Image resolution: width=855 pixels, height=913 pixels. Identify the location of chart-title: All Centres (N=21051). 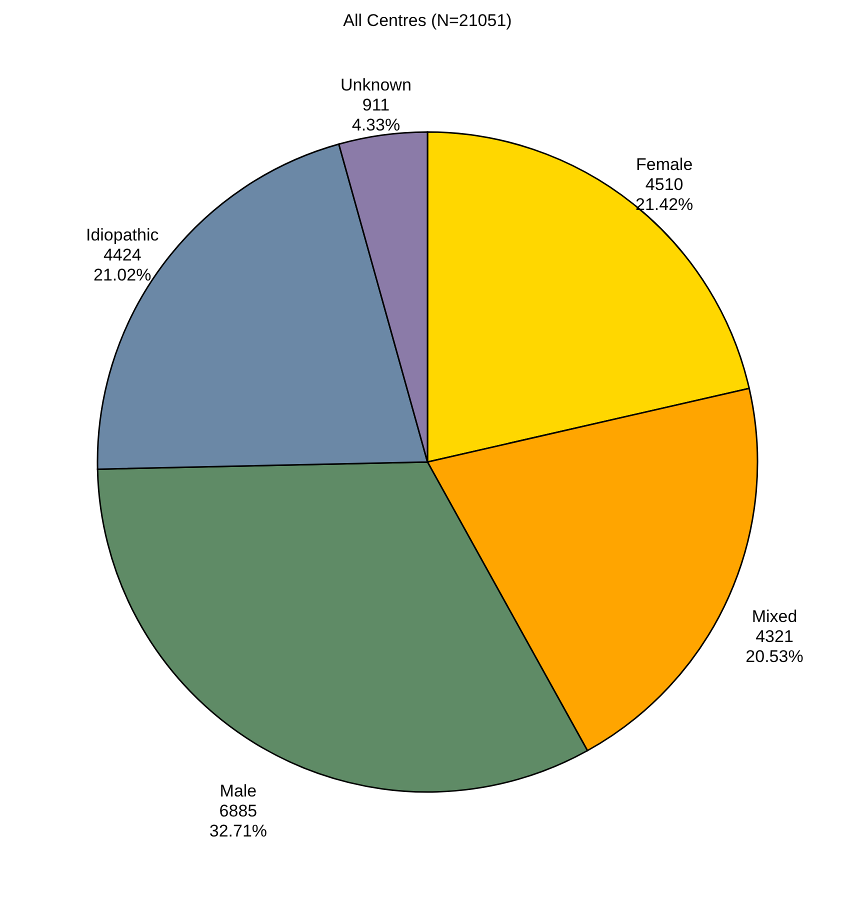
(427, 20).